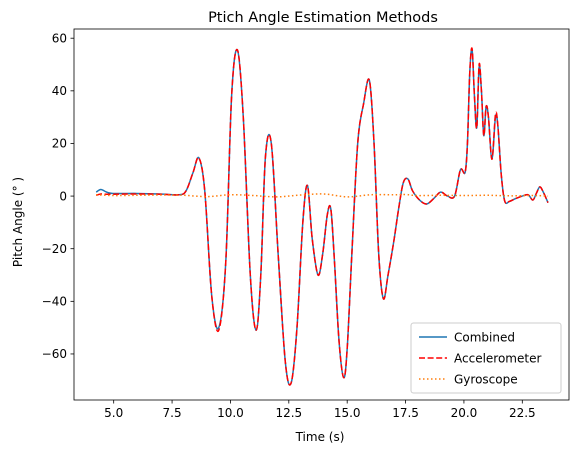 The width and height of the screenshot is (582, 453). Describe the element at coordinates (486, 379) in the screenshot. I see `legend-label-gyroscope: Gyroscope` at that location.